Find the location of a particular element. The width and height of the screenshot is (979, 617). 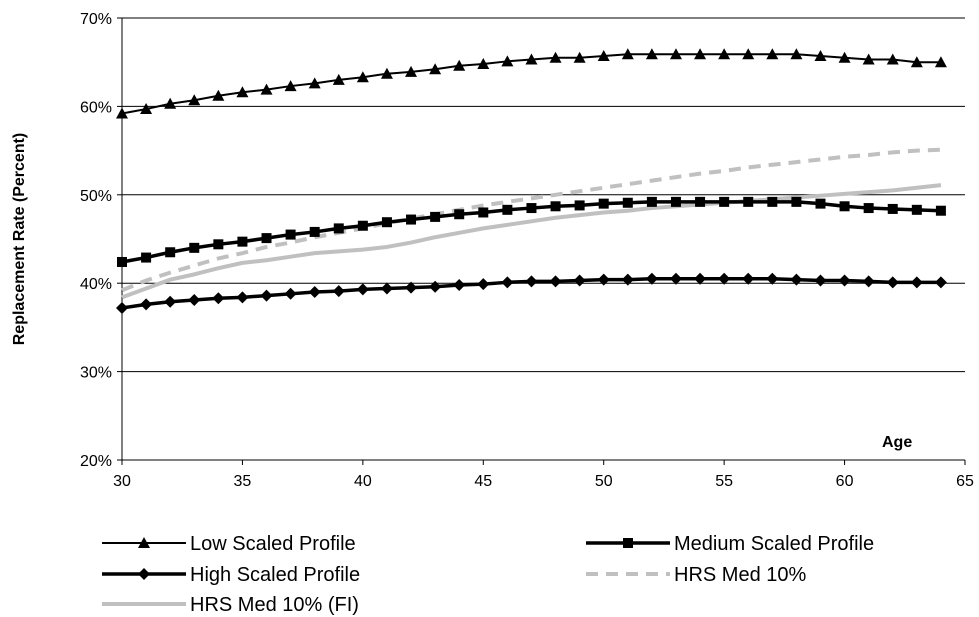

y-axis-ticks: 20% 30% 40% 50% 60% 70% is located at coordinates (101, 240).